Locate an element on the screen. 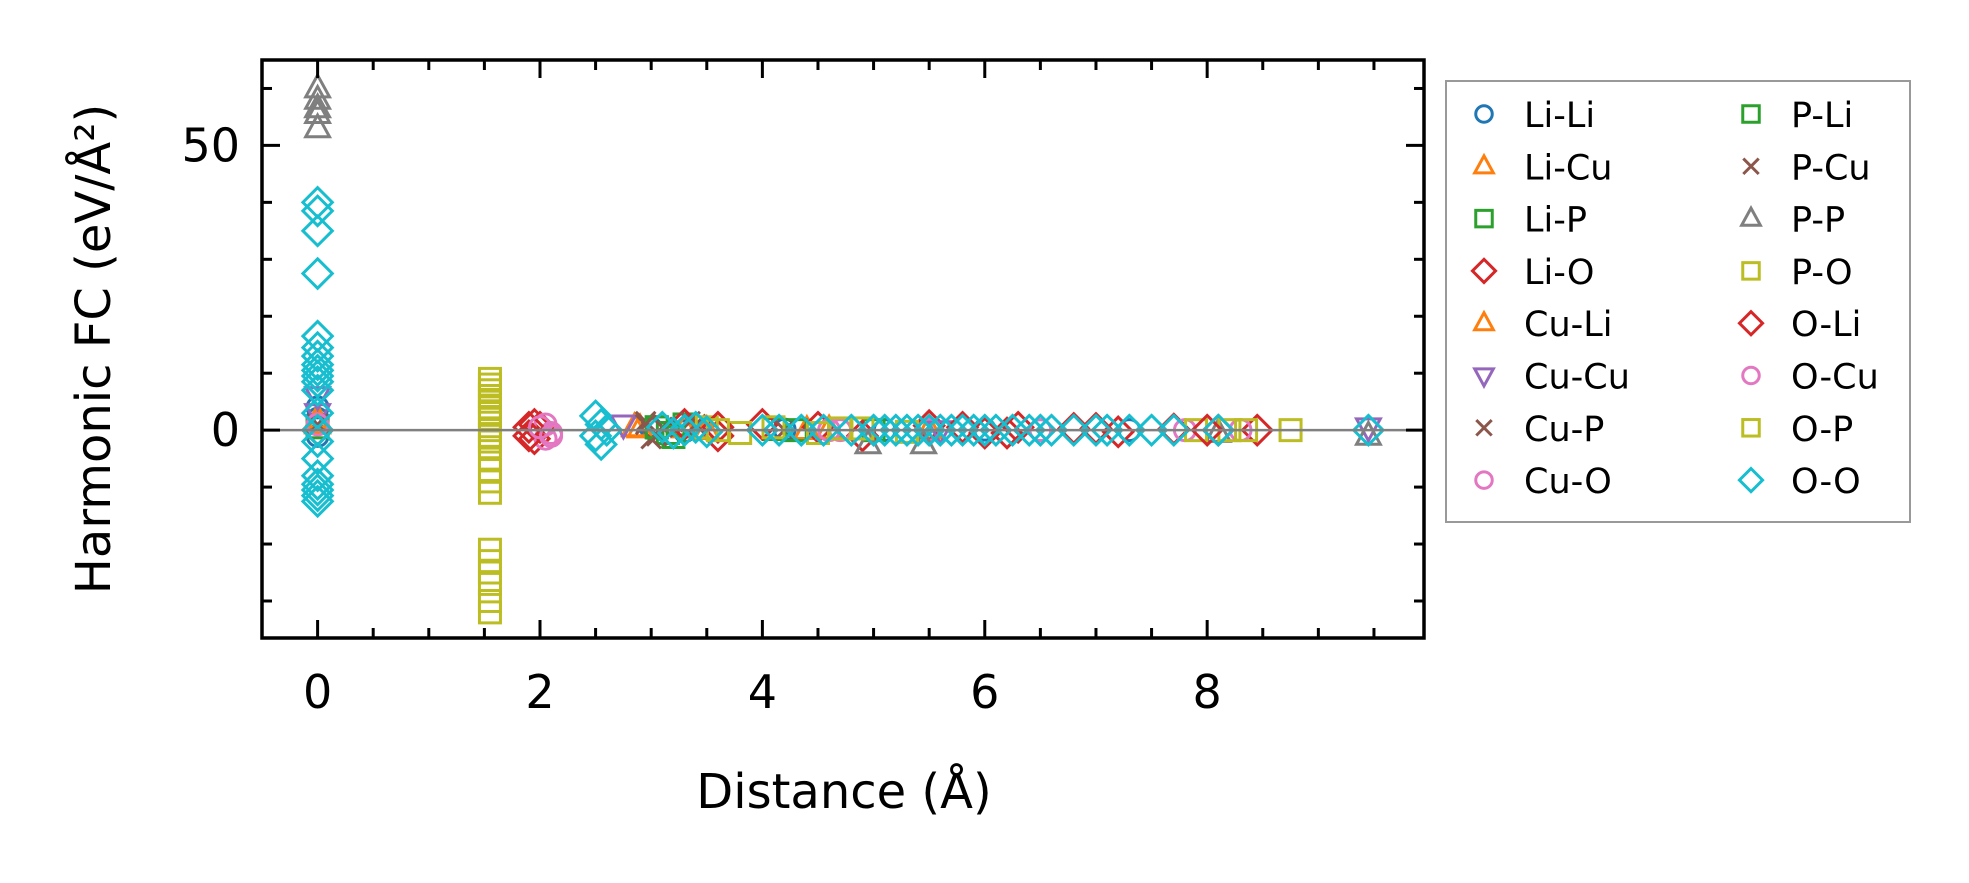 Image resolution: width=1969 pixels, height=883 pixels. legend-label: O-O is located at coordinates (1826, 482).